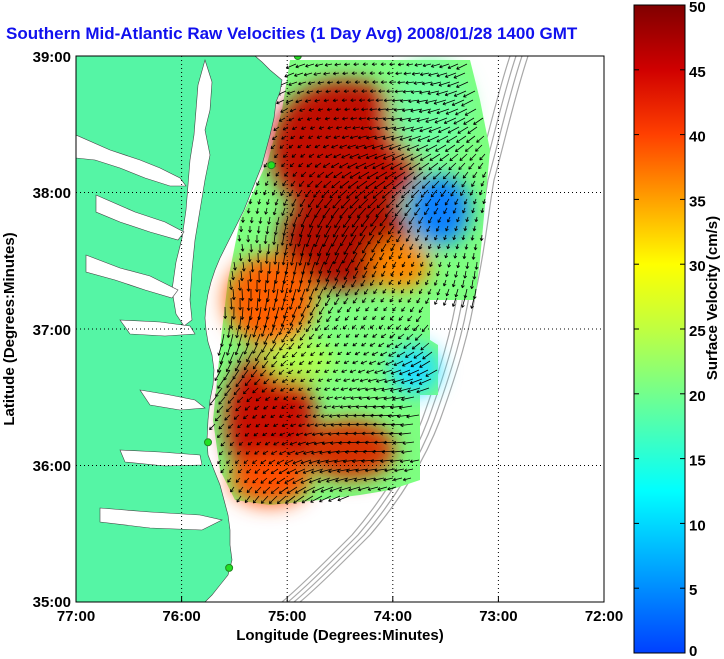 The height and width of the screenshot is (659, 724). I want to click on x-axis-label: Longitude (Degrees:Minutes), so click(340, 635).